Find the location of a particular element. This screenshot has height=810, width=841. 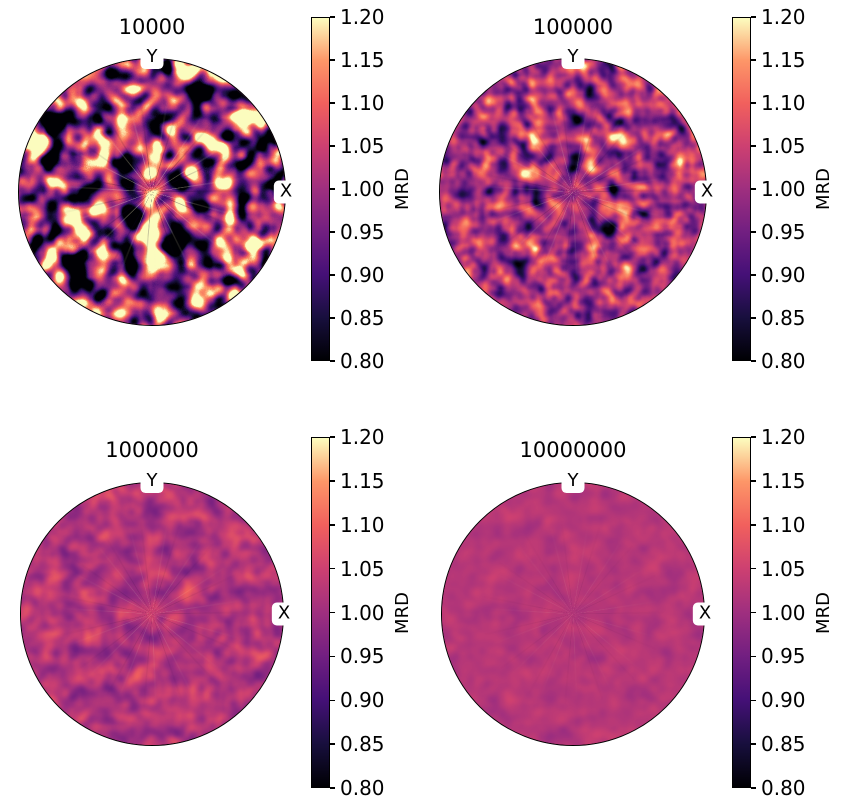

subplot-title: 10000 is located at coordinates (152, 27).